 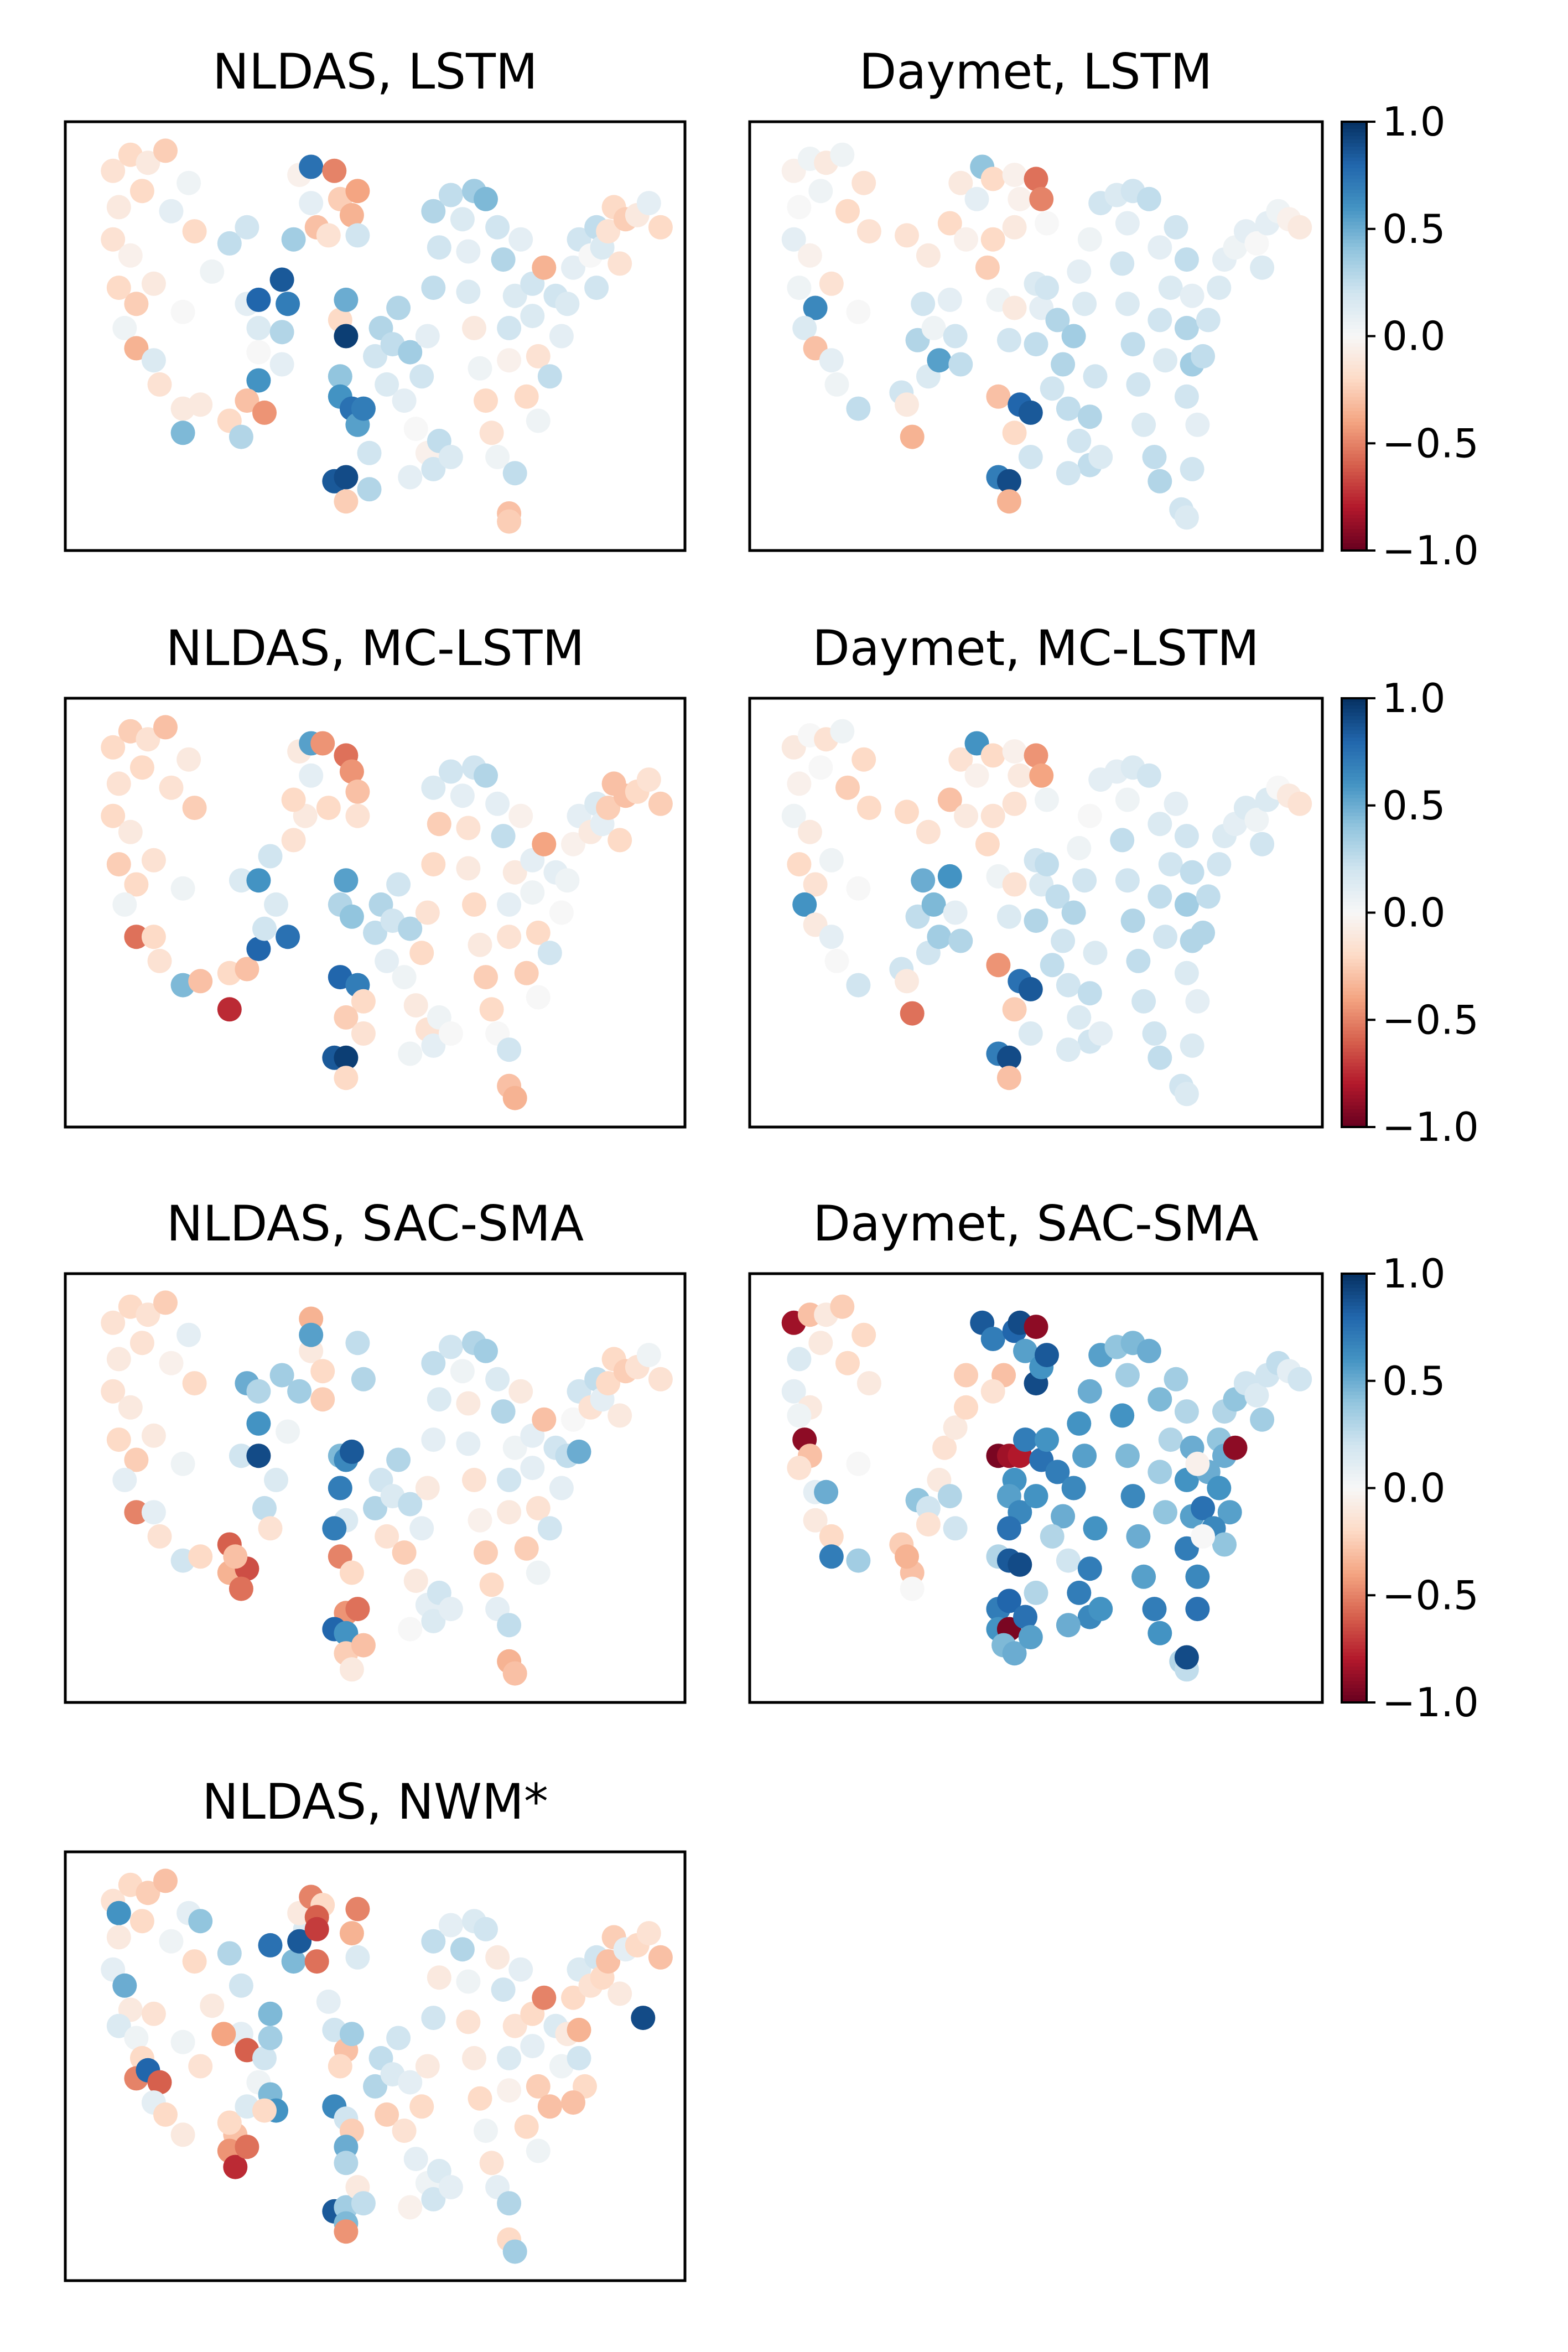 I want to click on panel-nldas-sac-sma: NLDAS, SAC-SMA, so click(x=375, y=1450).